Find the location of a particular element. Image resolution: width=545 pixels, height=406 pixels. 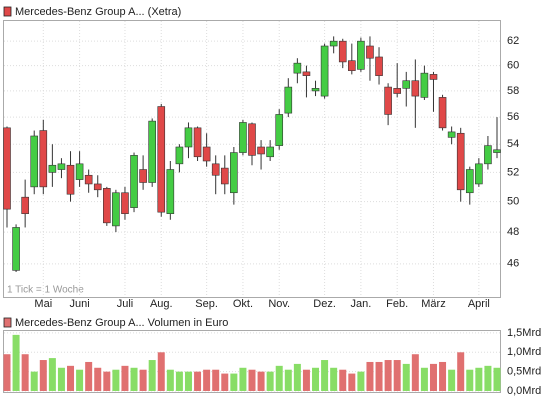

y-tick-label: 1,5Mrd is located at coordinates (524, 333).